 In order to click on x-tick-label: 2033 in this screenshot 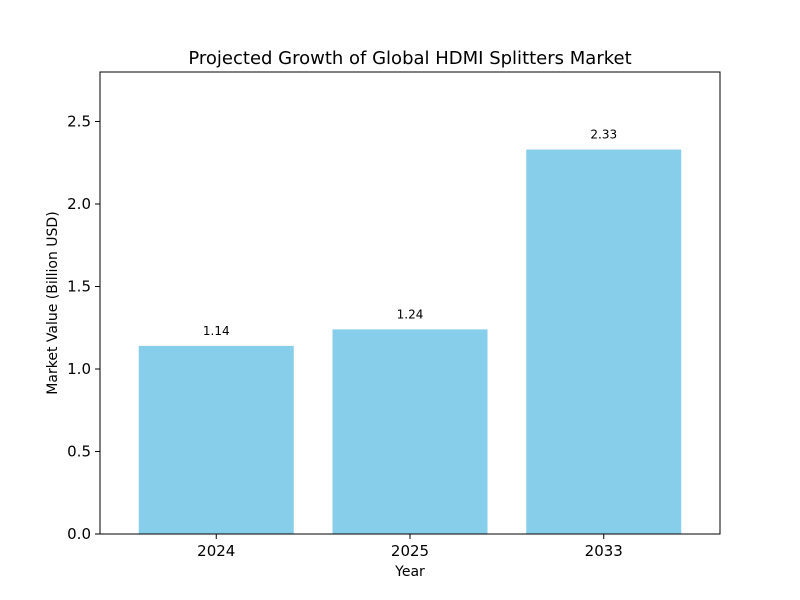, I will do `click(604, 551)`.